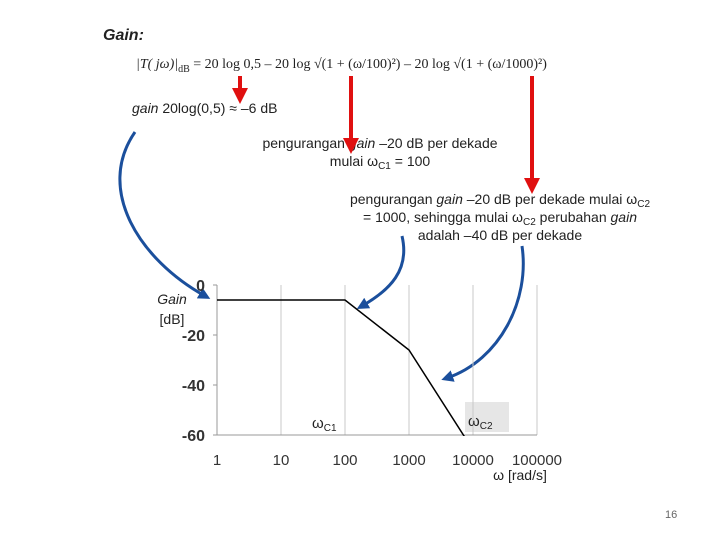 Image resolution: width=720 pixels, height=545 pixels. What do you see at coordinates (671, 515) in the screenshot?
I see `page-number: 16` at bounding box center [671, 515].